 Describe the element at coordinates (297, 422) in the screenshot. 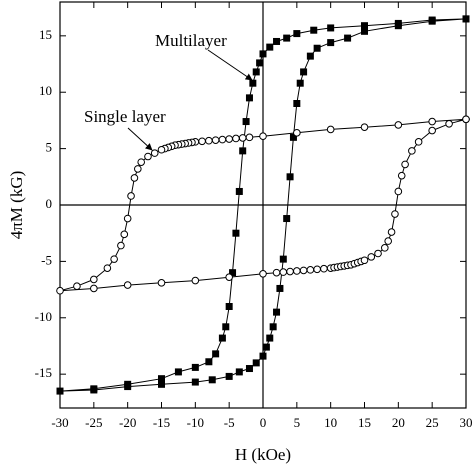

I see `x-tick-label: 5` at that location.